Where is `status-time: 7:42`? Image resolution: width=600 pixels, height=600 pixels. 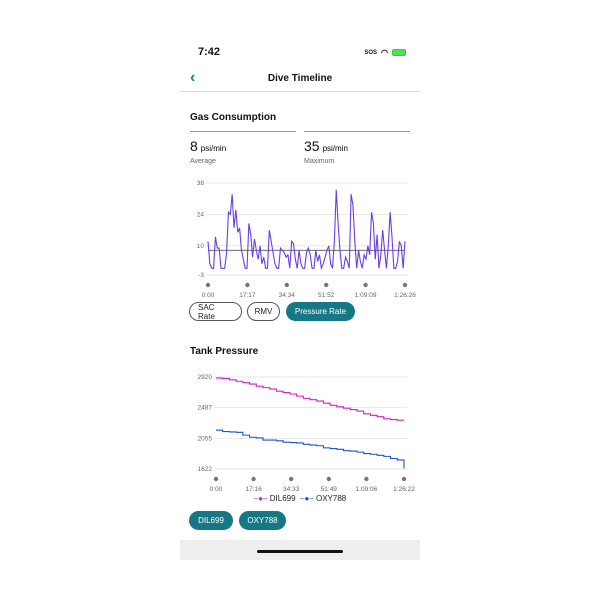
status-time: 7:42 is located at coordinates (209, 52).